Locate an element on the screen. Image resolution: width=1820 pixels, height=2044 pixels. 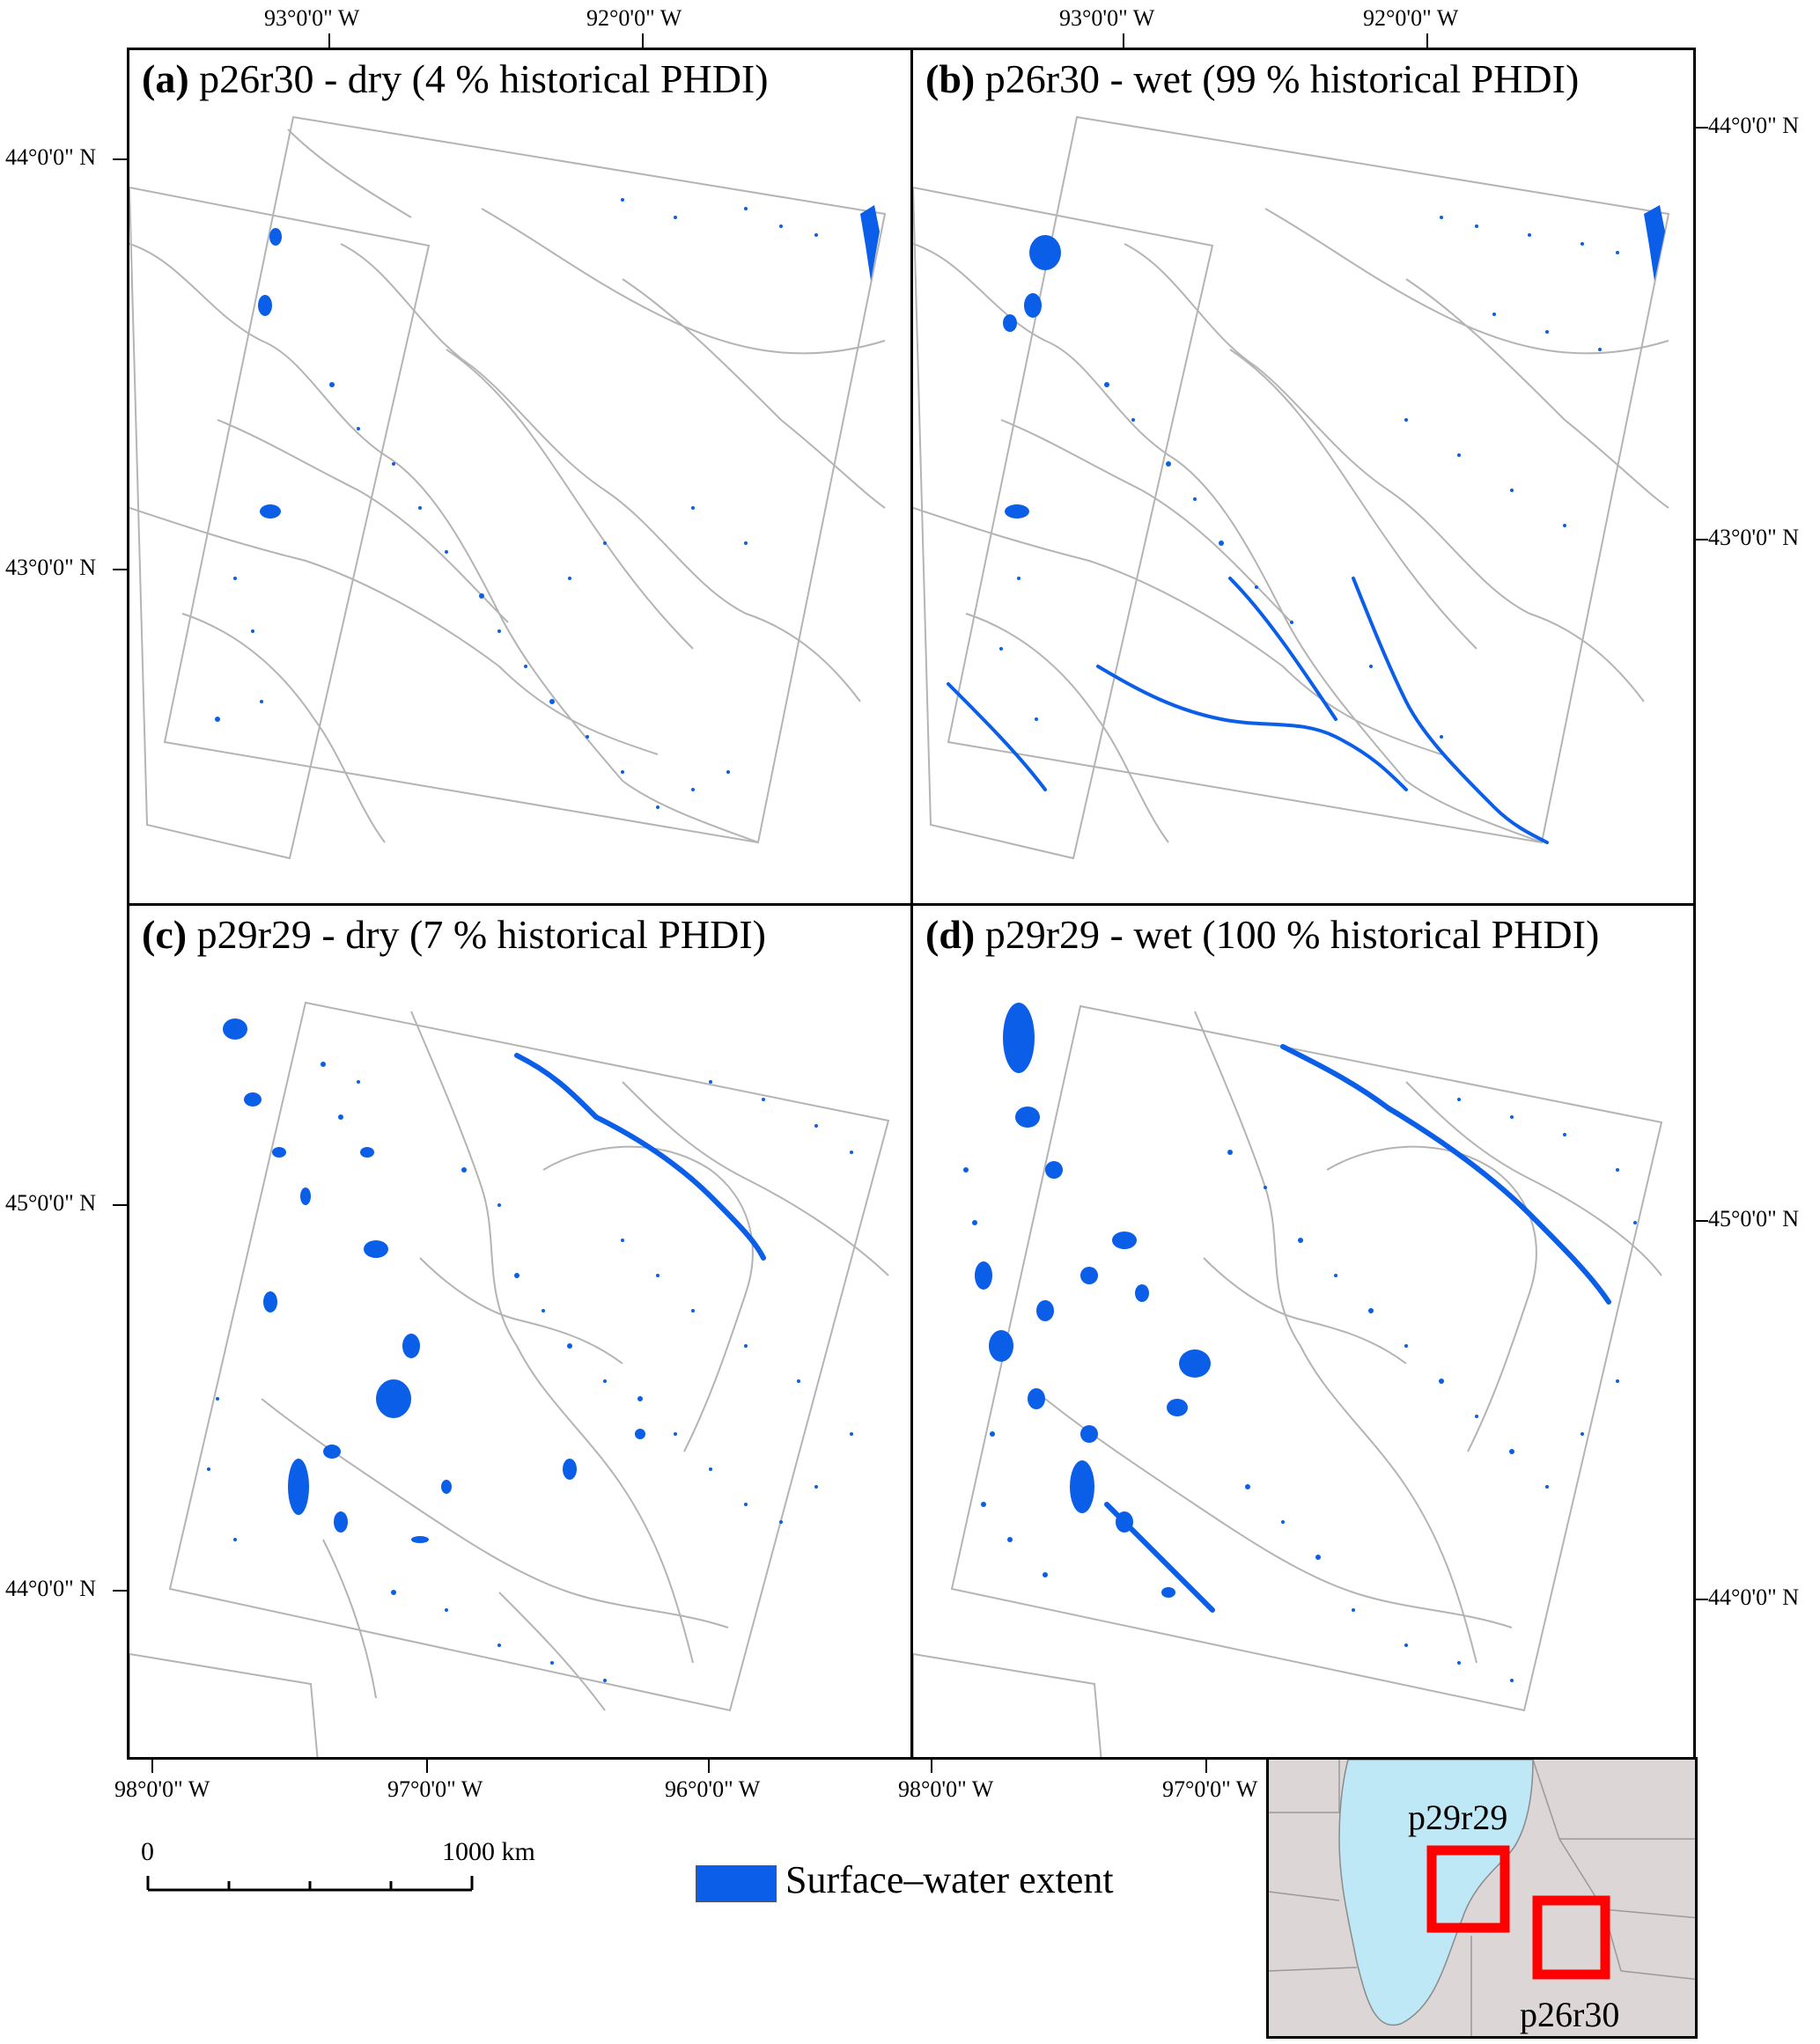
lat-label-right-44b: 44°0'0" N is located at coordinates (1753, 1597).